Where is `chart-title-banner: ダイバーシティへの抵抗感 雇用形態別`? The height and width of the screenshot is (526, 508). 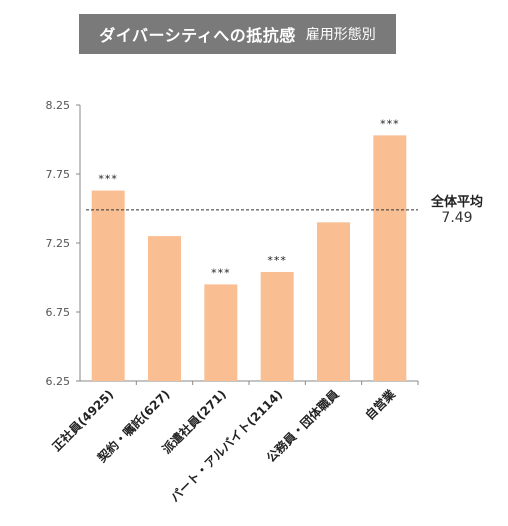 chart-title-banner: ダイバーシティへの抵抗感 雇用形態別 is located at coordinates (237, 34).